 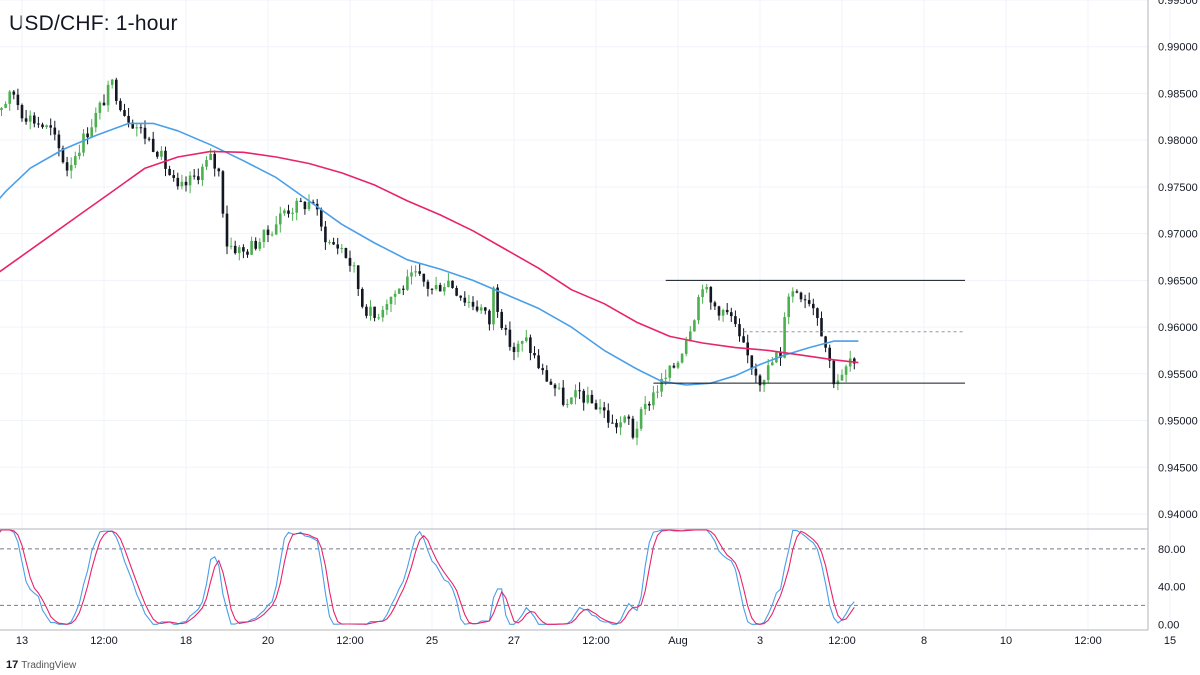 What do you see at coordinates (1178, 515) in the screenshot?
I see `price-tick-label: 0.94000` at bounding box center [1178, 515].